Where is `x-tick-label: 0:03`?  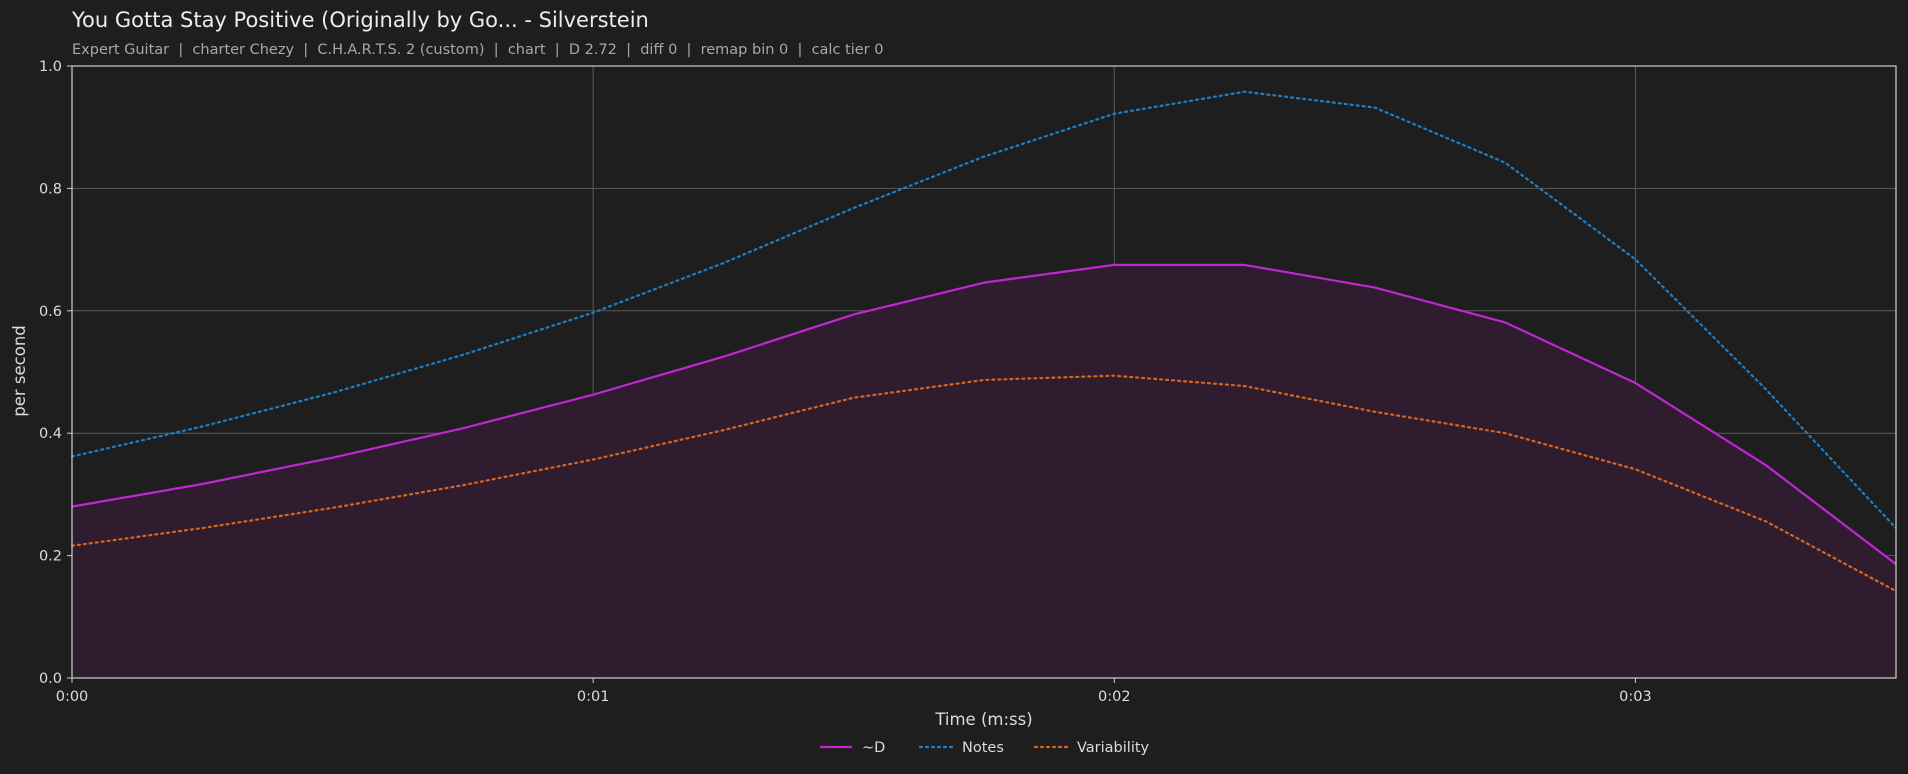 x-tick-label: 0:03 is located at coordinates (1635, 697).